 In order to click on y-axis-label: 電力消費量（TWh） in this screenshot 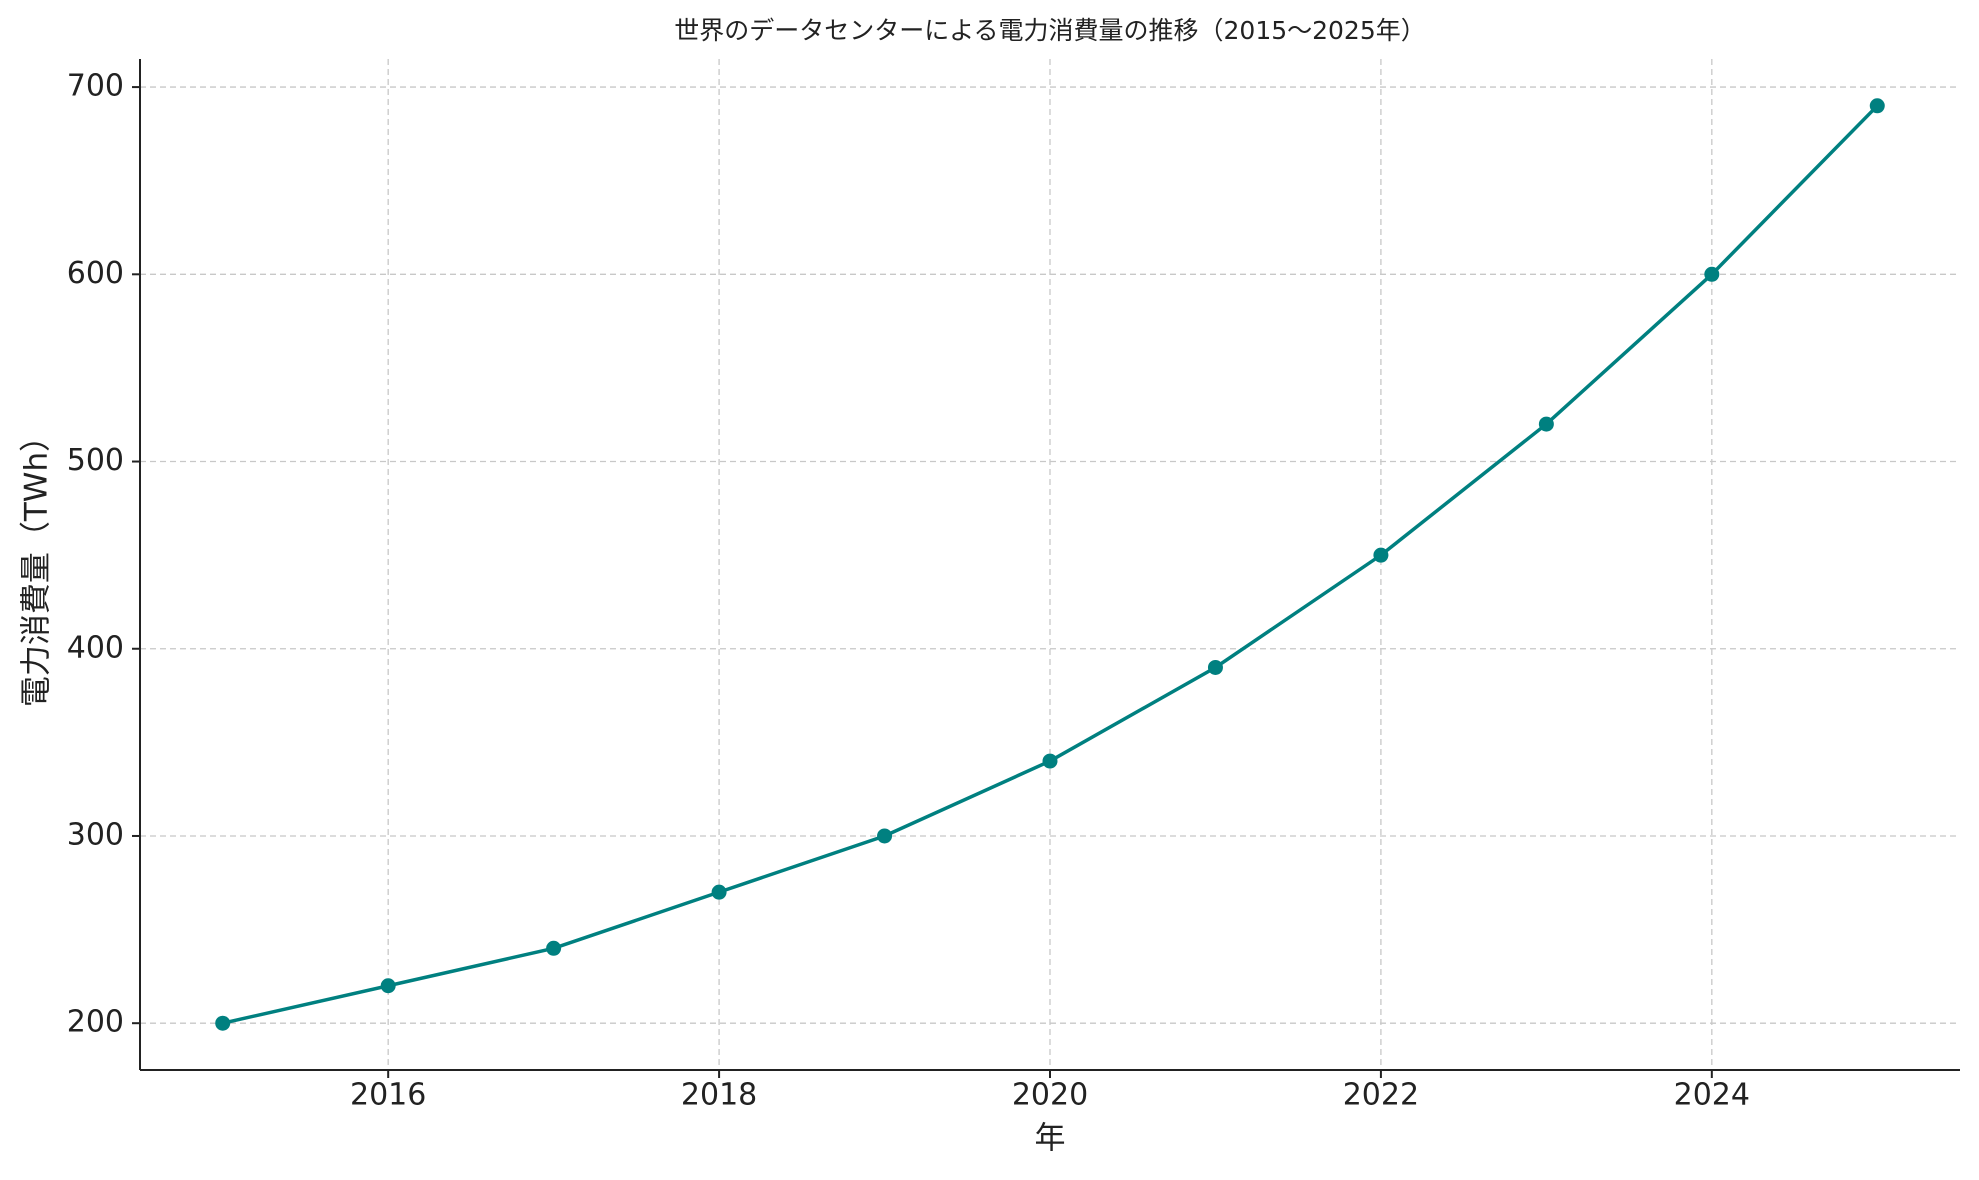, I will do `click(37, 564)`.